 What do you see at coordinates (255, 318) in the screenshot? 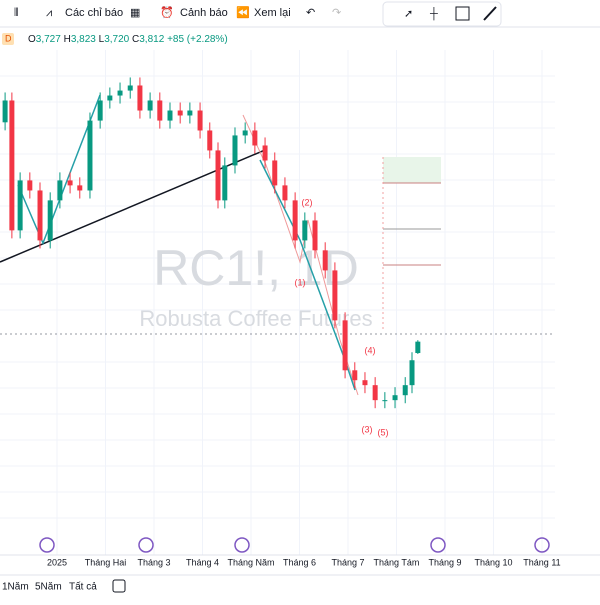
I see `watermark-name: Robusta Coffee Futures` at bounding box center [255, 318].